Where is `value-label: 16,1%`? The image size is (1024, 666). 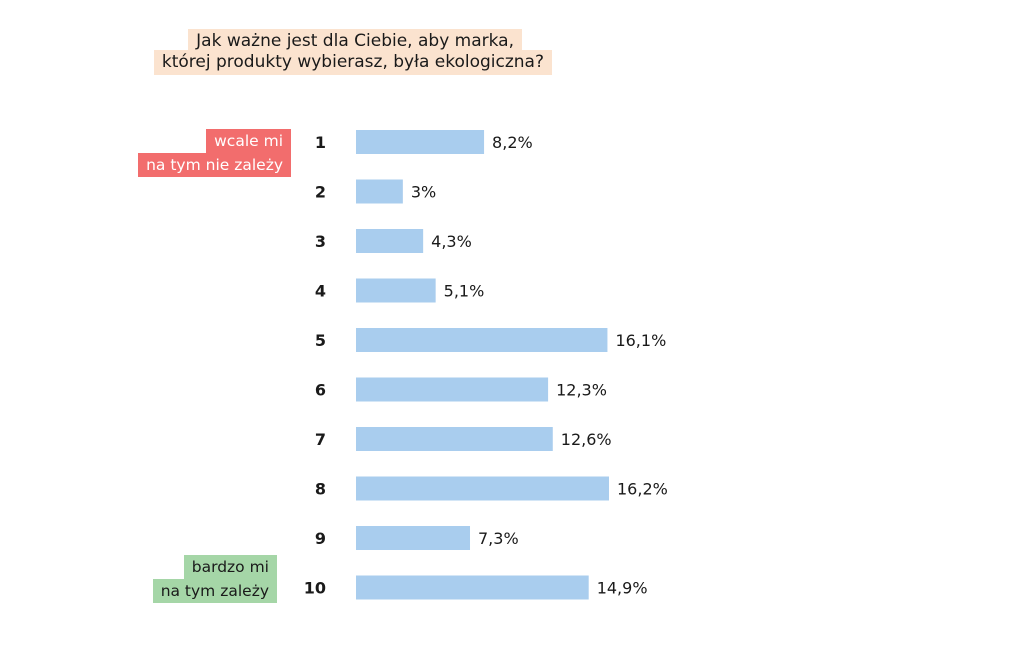 value-label: 16,1% is located at coordinates (640, 340).